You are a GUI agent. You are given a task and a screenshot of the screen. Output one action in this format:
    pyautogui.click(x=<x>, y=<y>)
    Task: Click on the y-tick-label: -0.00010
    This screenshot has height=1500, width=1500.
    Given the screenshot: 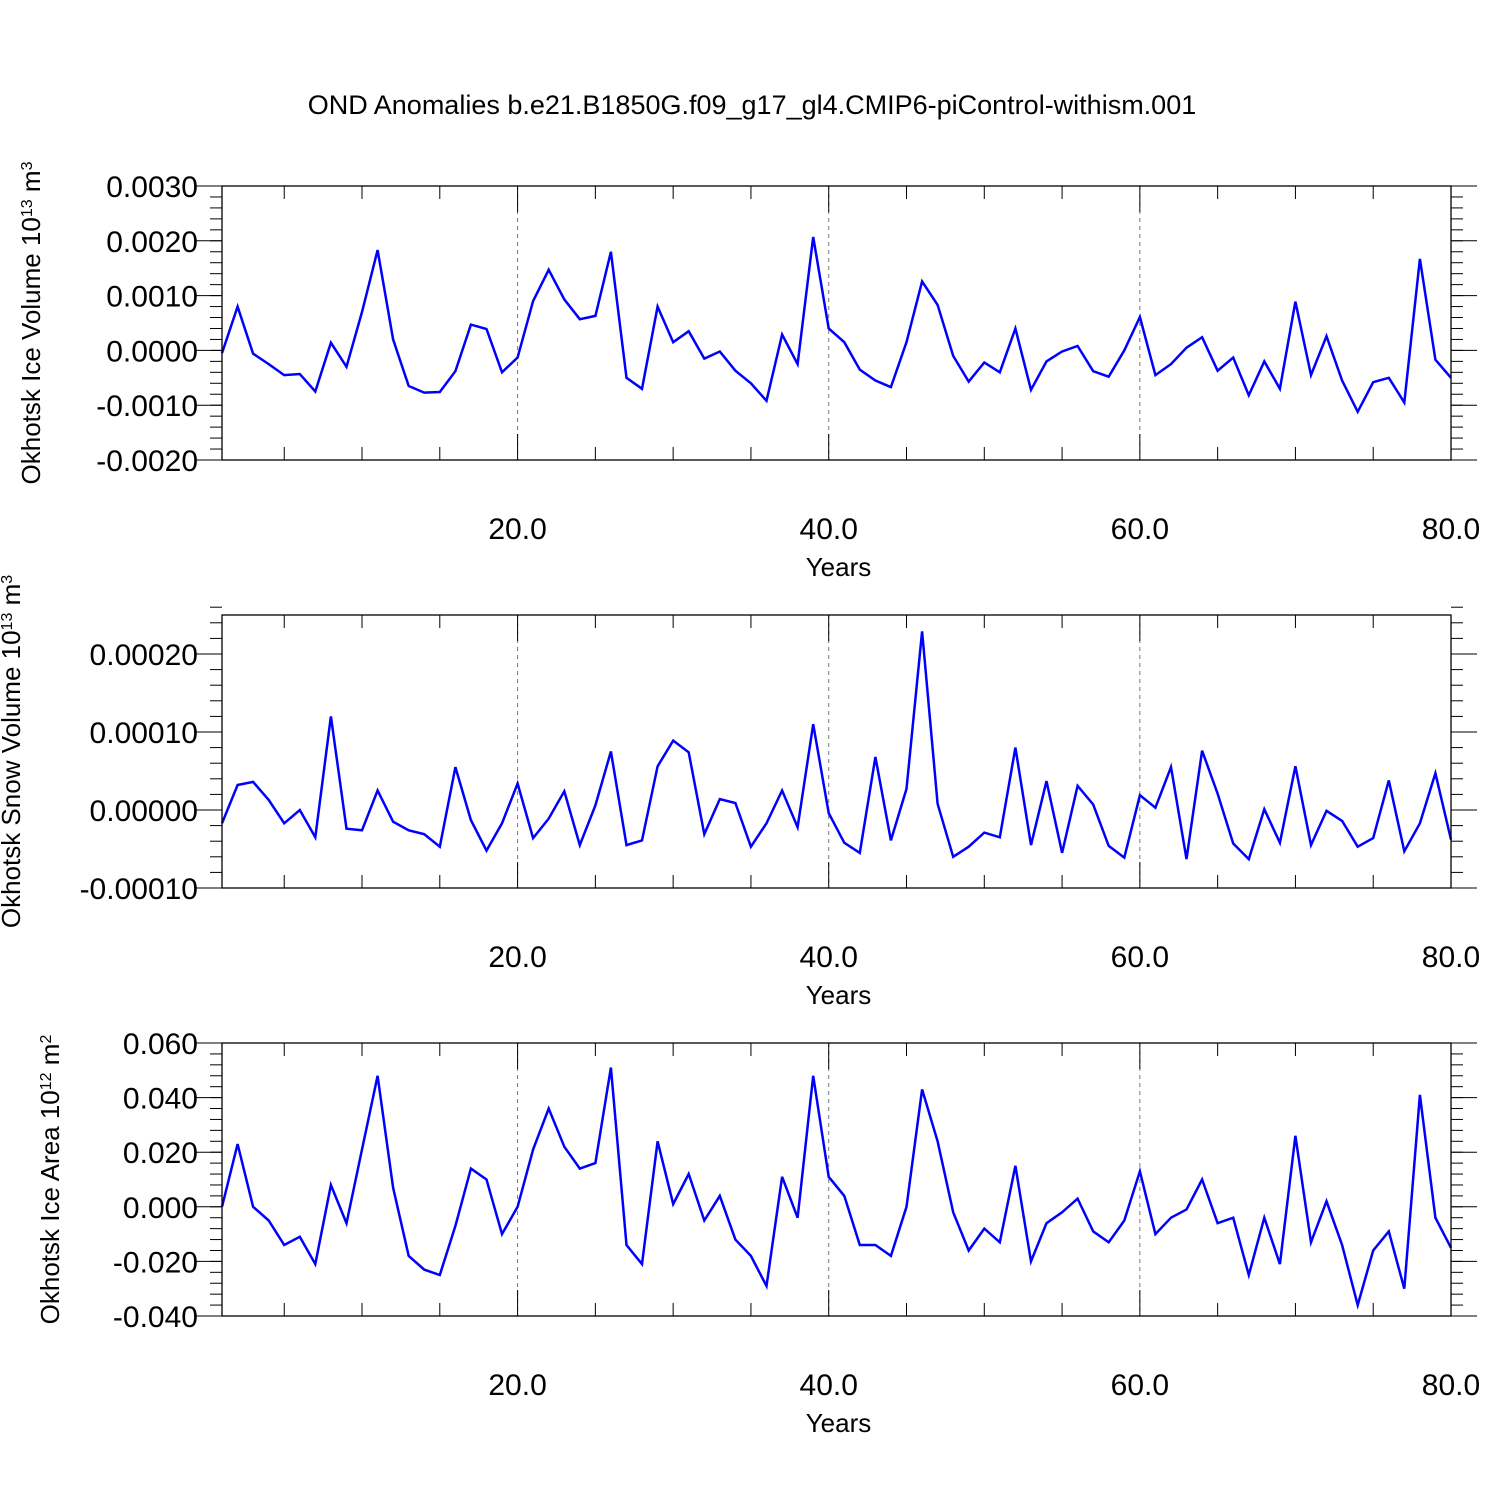 What is the action you would take?
    pyautogui.click(x=139, y=889)
    